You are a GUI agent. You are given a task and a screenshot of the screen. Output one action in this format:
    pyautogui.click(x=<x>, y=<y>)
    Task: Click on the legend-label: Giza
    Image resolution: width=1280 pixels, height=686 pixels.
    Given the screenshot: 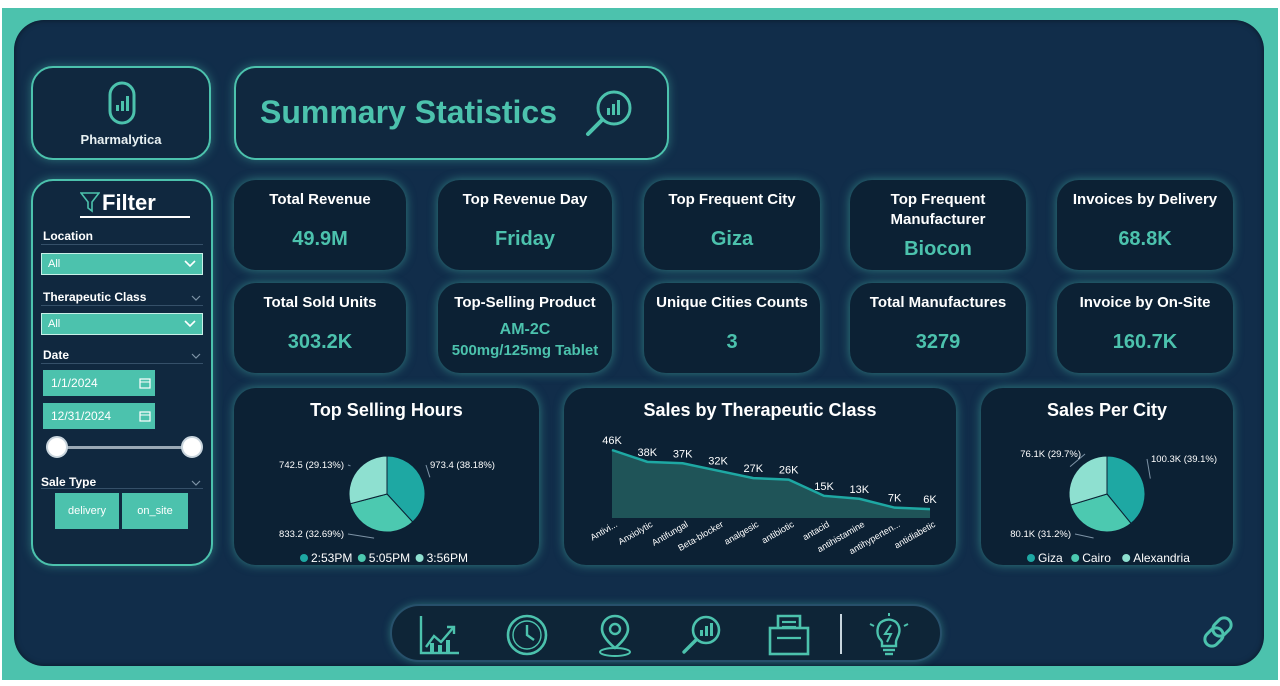 What is the action you would take?
    pyautogui.click(x=1050, y=558)
    